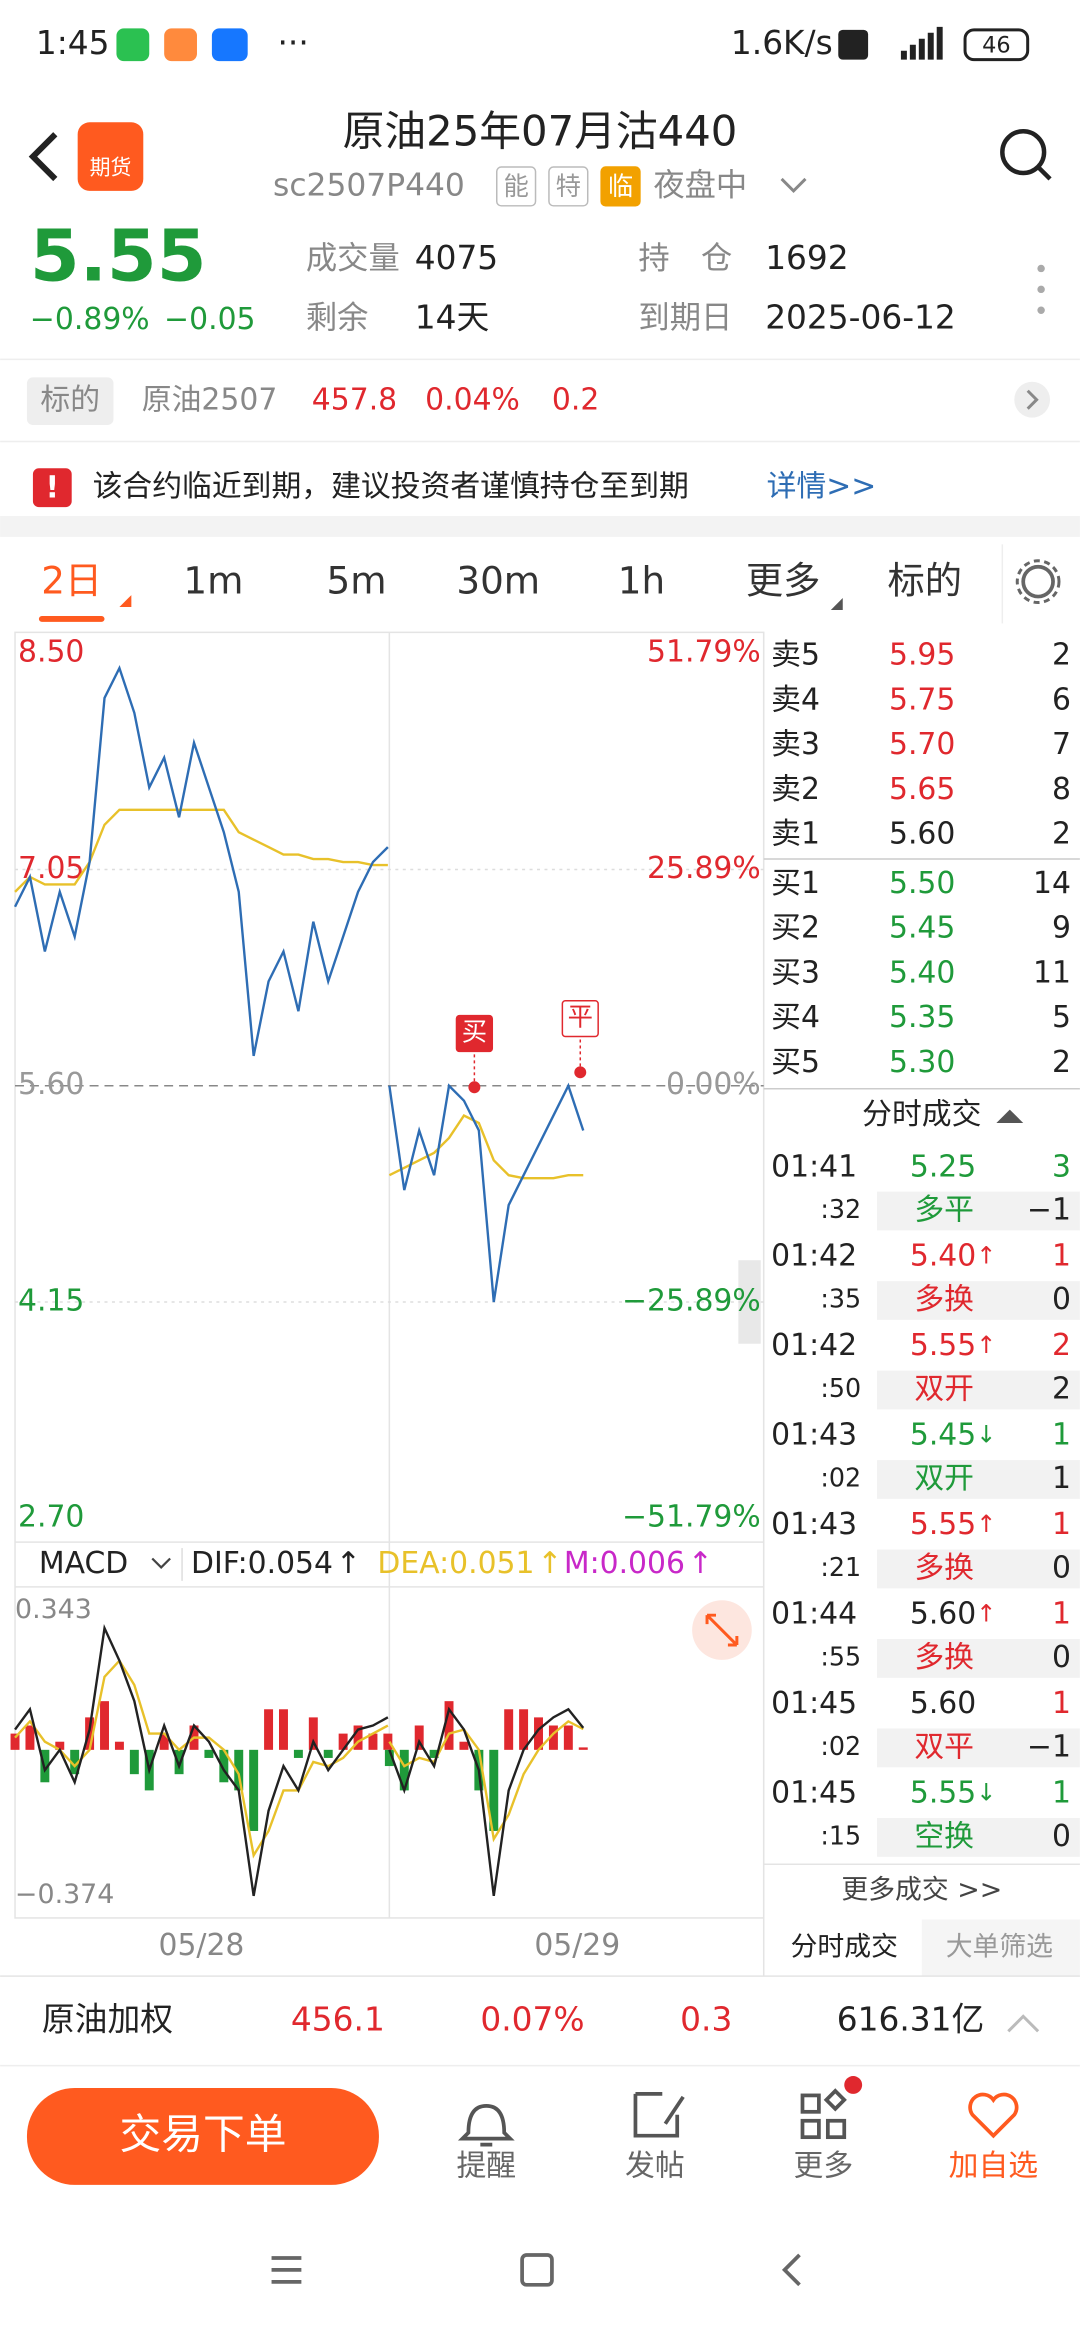  Describe the element at coordinates (209, 319) in the screenshot. I see `change: −0.05` at that location.